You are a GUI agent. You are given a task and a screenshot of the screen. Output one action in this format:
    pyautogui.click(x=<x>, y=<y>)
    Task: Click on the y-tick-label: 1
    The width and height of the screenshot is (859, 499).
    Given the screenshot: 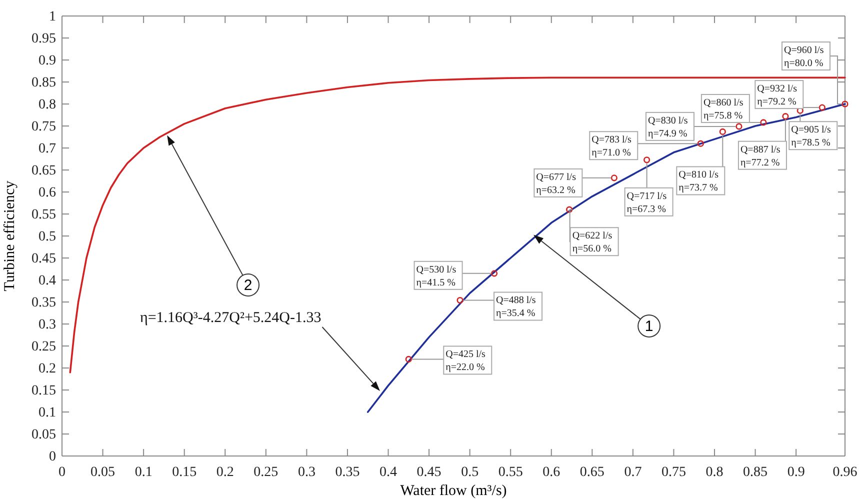 What is the action you would take?
    pyautogui.click(x=52, y=16)
    